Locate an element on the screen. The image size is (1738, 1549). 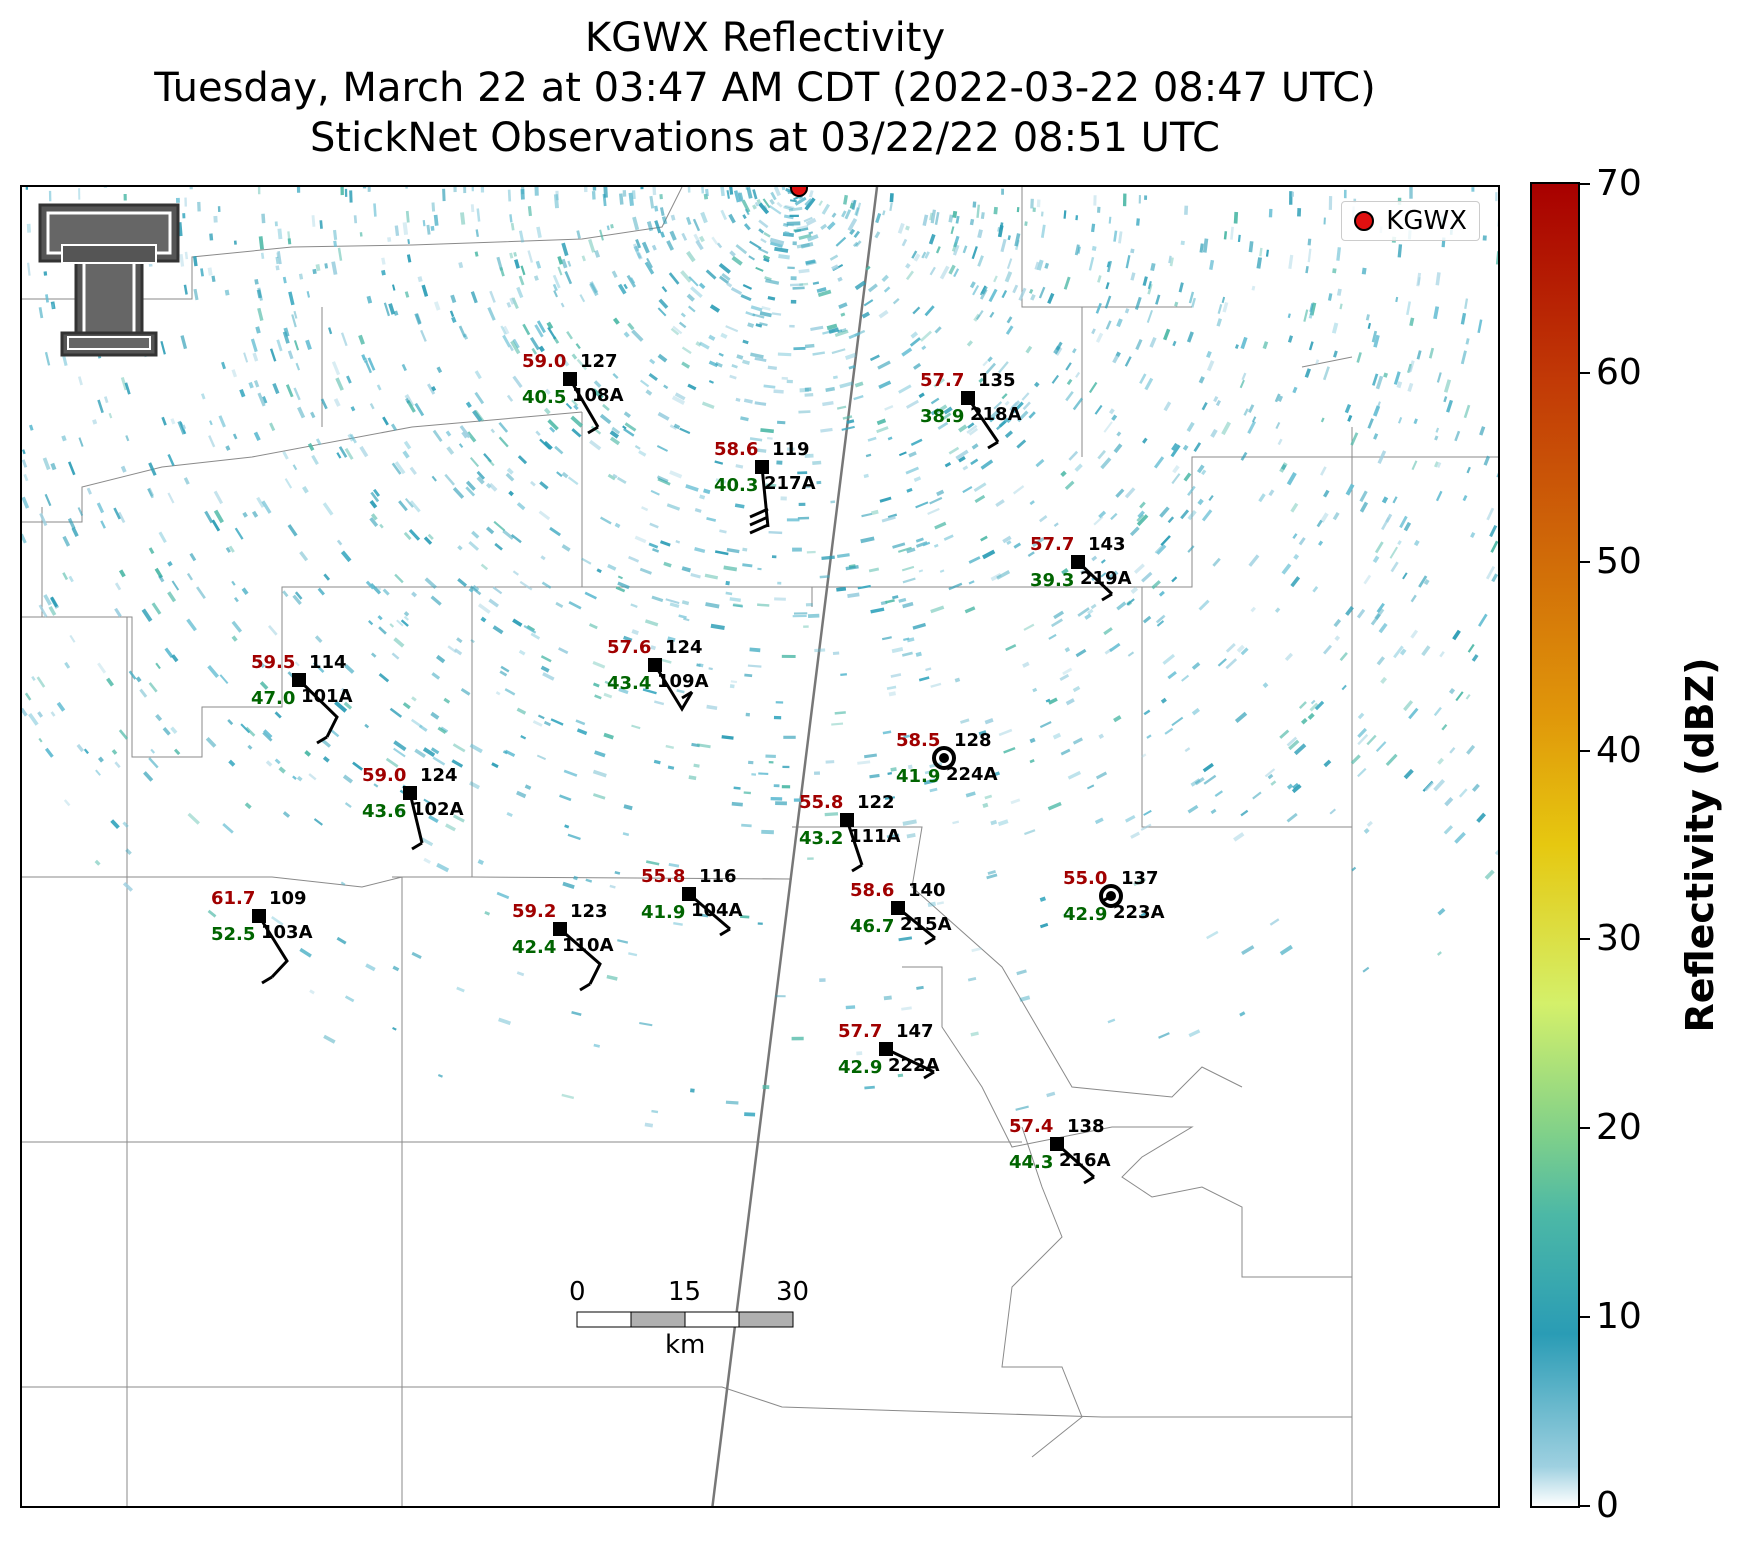
station-id: 217A is located at coordinates (790, 483).